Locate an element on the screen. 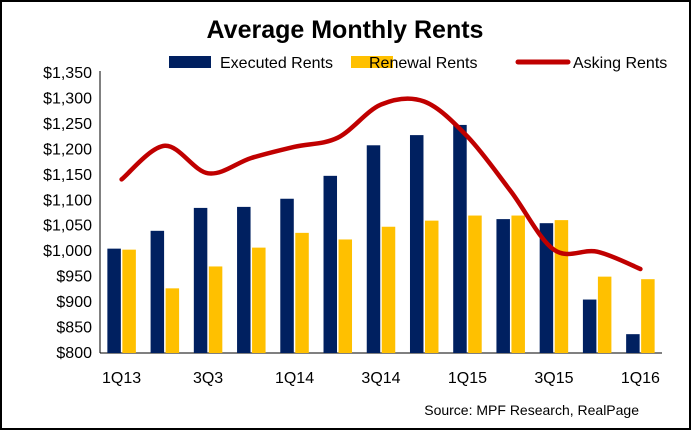 The image size is (691, 430). y-tick-label: $1,200 is located at coordinates (67, 149).